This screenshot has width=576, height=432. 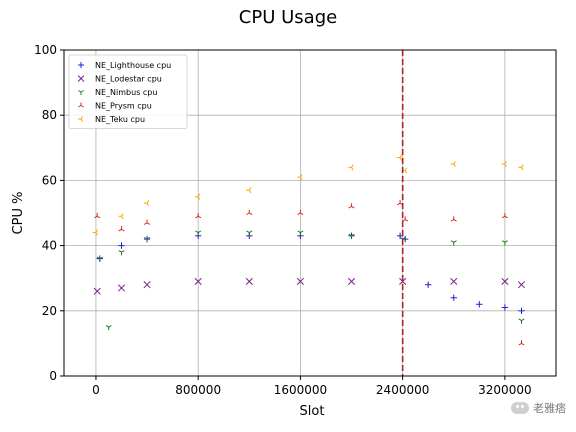 I want to click on legend-label: NE_Nimbus cpu, so click(x=126, y=92).